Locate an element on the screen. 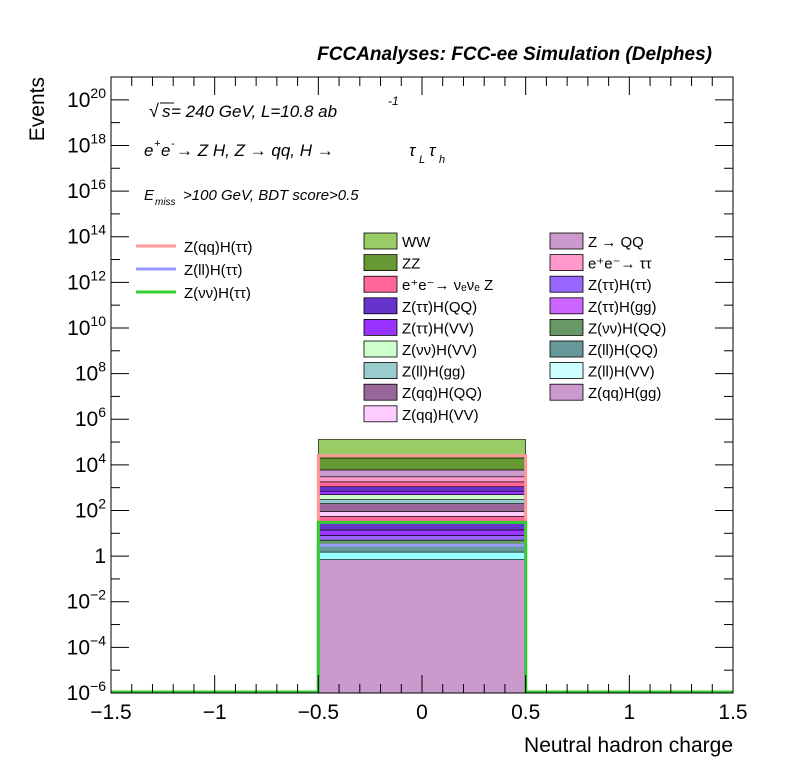  legend-signal: Z(qq)H(ττ) Z(ll)H(ττ) Z(νν)H(ττ) is located at coordinates (194, 270).